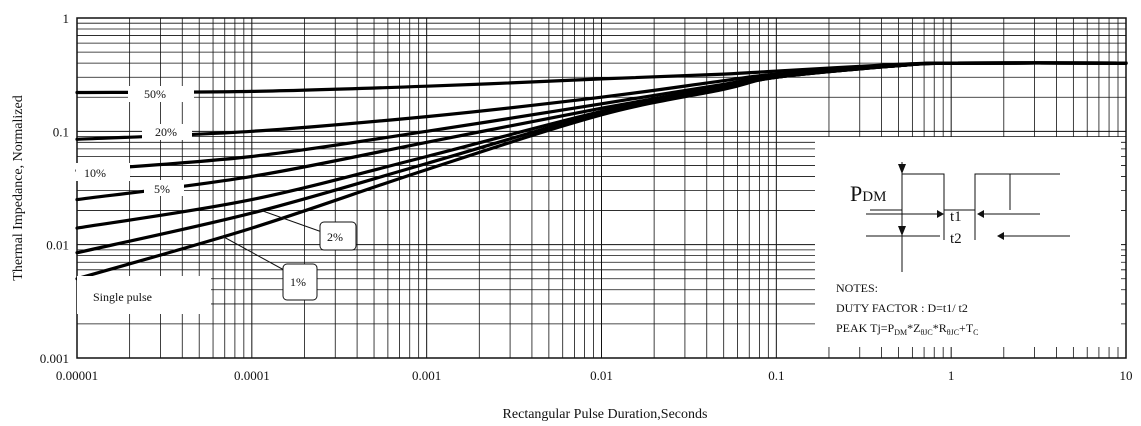 This screenshot has width=1141, height=426. I want to click on y-tick-label: 1, so click(66, 18).